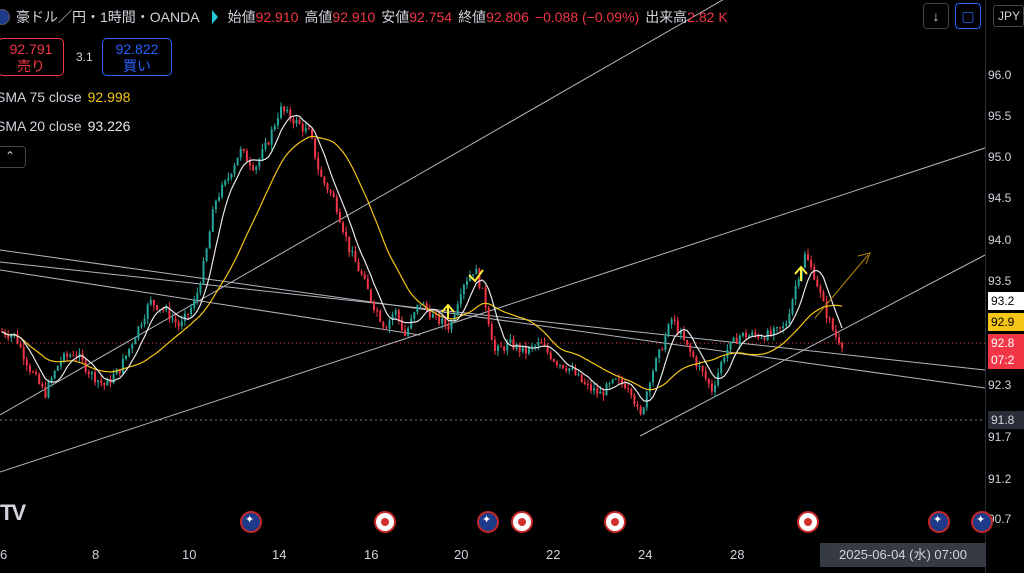 This screenshot has height=573, width=1024. I want to click on close-label: 終値, so click(472, 17).